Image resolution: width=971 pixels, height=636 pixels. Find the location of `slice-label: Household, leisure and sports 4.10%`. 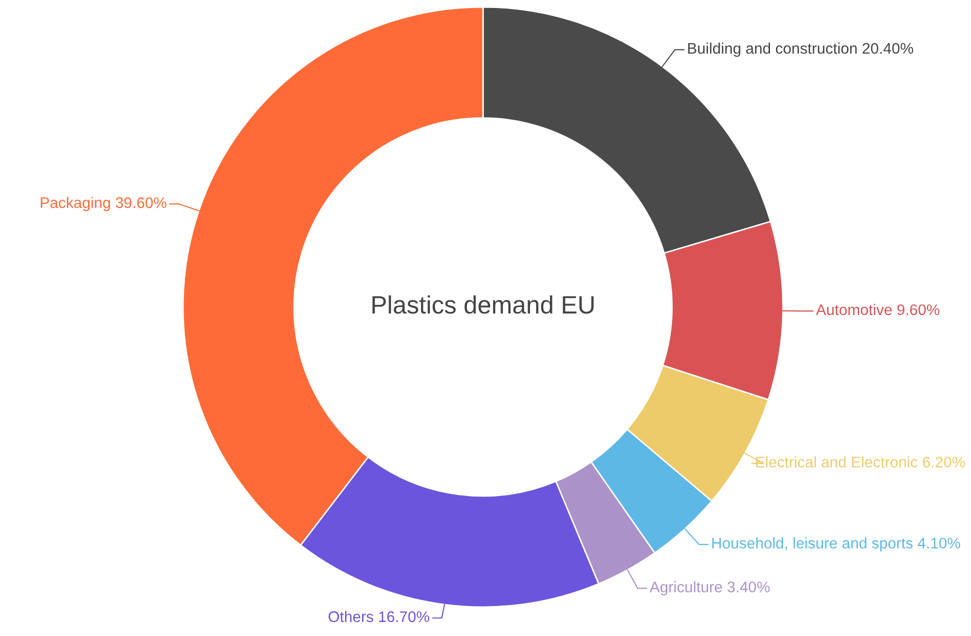

slice-label: Household, leisure and sports 4.10% is located at coordinates (836, 544).